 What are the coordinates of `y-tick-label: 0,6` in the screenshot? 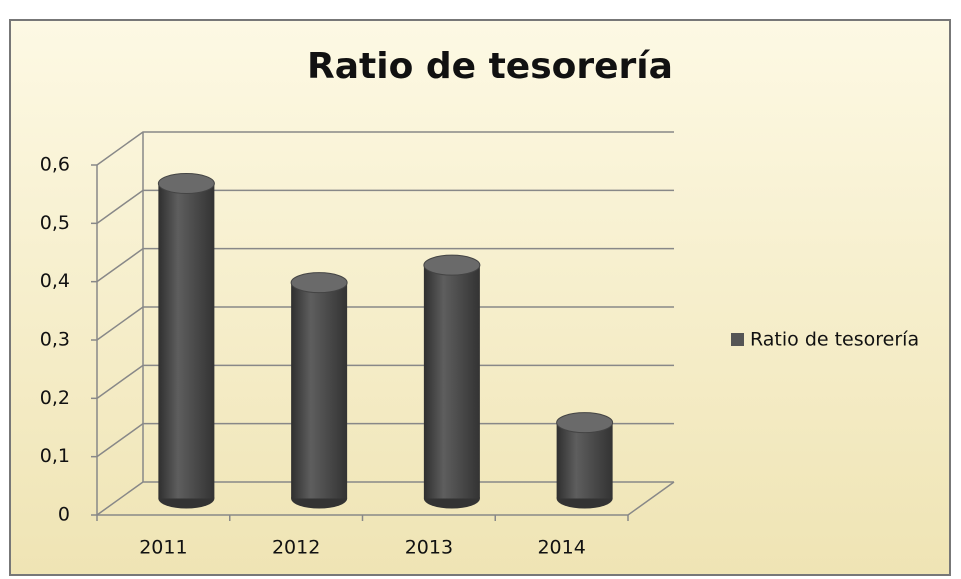 It's located at (55, 165).